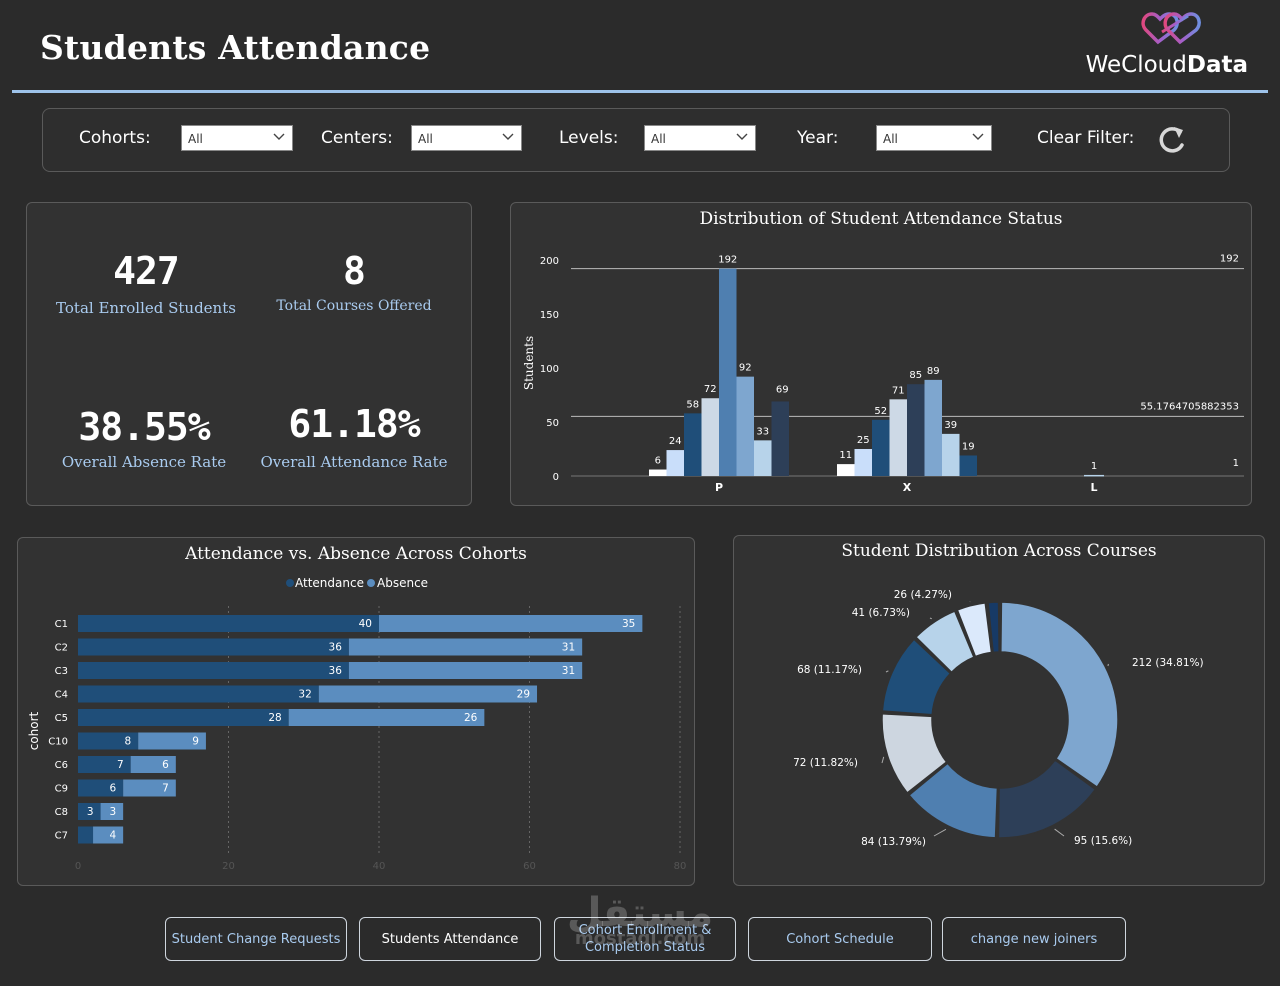 The width and height of the screenshot is (1280, 986). What do you see at coordinates (898, 390) in the screenshot?
I see `bar-value-label: 71` at bounding box center [898, 390].